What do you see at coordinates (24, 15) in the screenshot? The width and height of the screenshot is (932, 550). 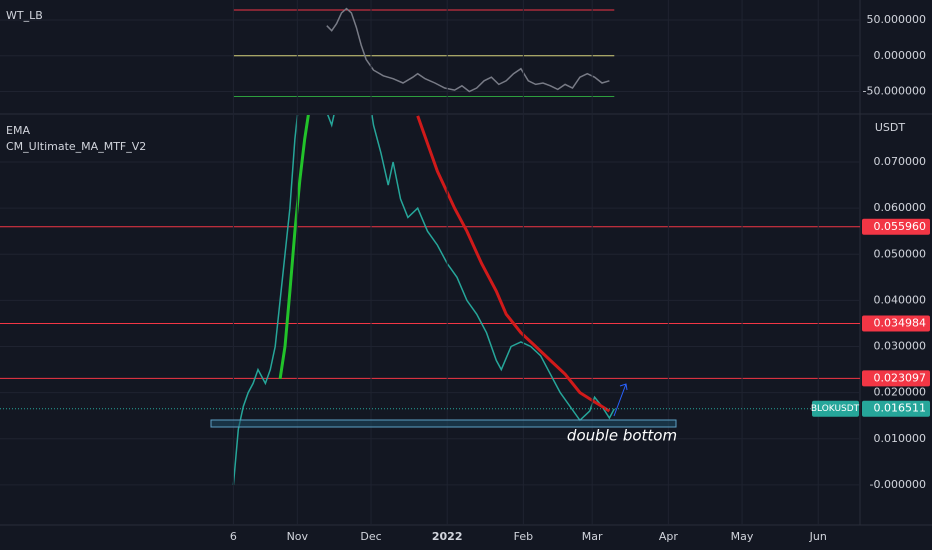 I see `indicator-title: WT_LB` at bounding box center [24, 15].